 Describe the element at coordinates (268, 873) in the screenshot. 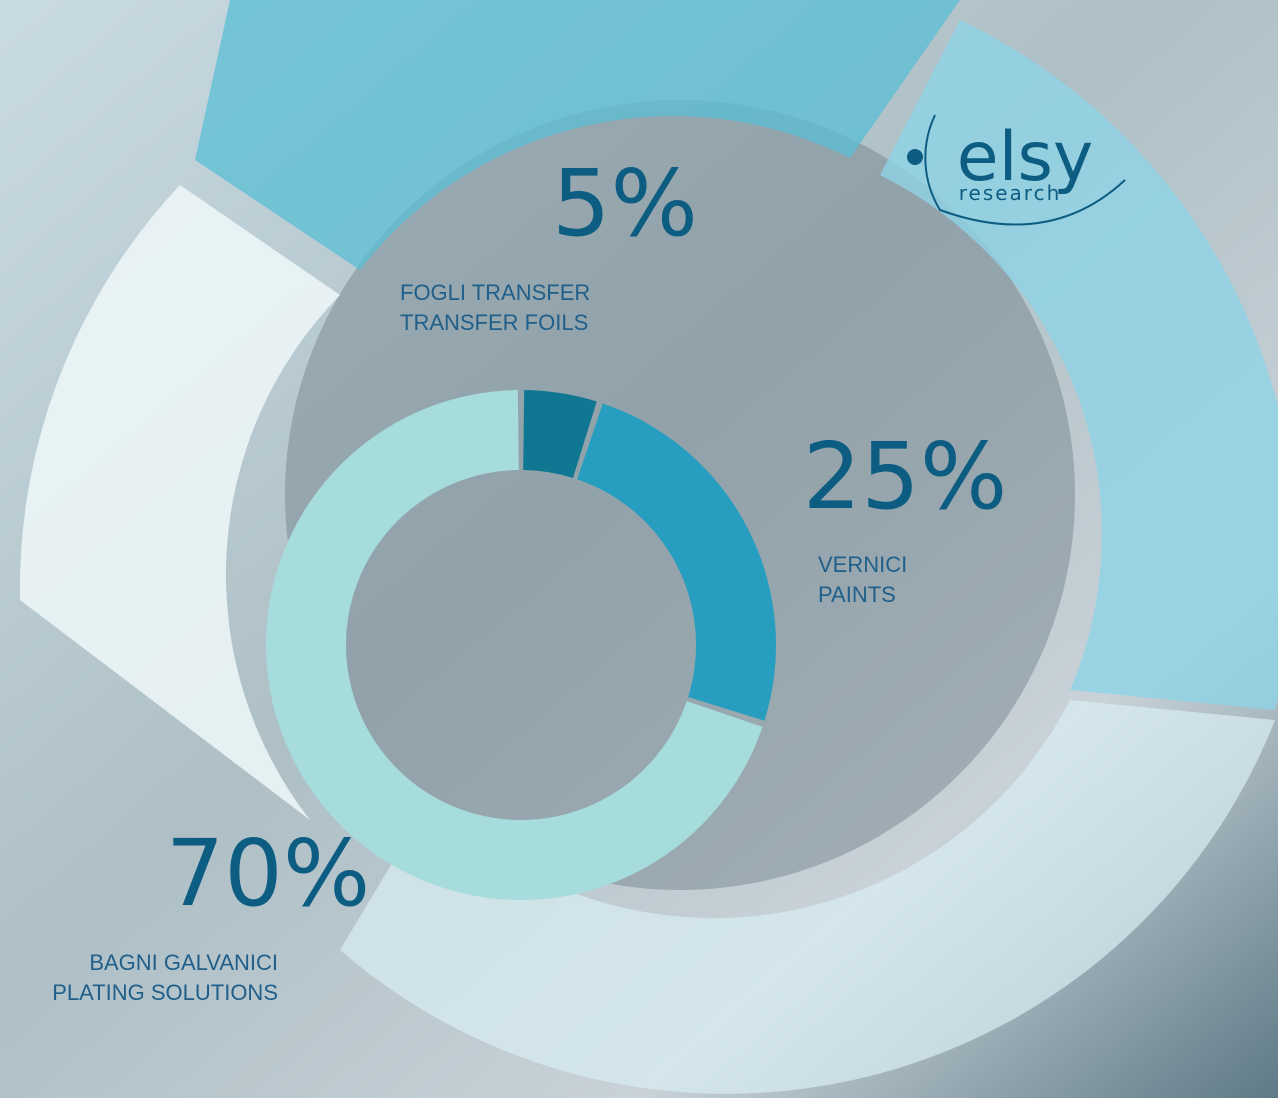

I see `value-label: 70%` at that location.